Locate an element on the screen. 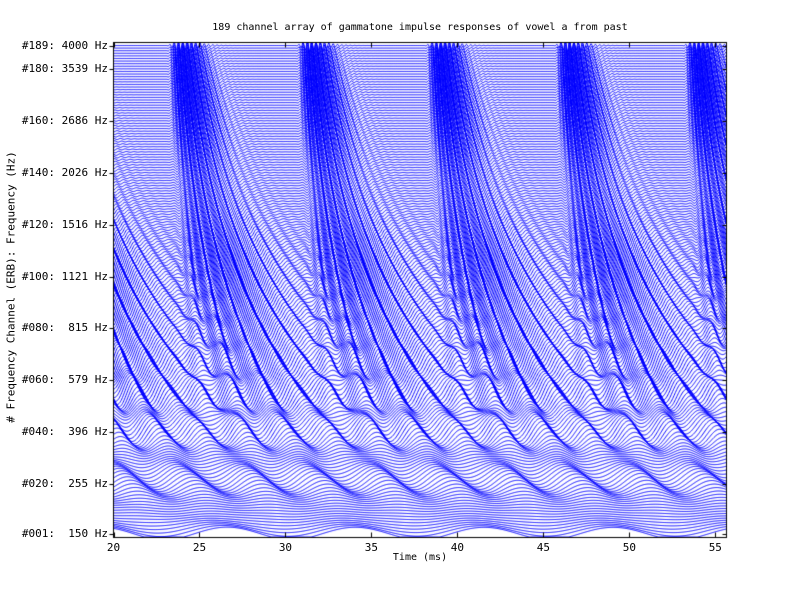  y-tick-label: #040: 396 Hz is located at coordinates (64, 432).